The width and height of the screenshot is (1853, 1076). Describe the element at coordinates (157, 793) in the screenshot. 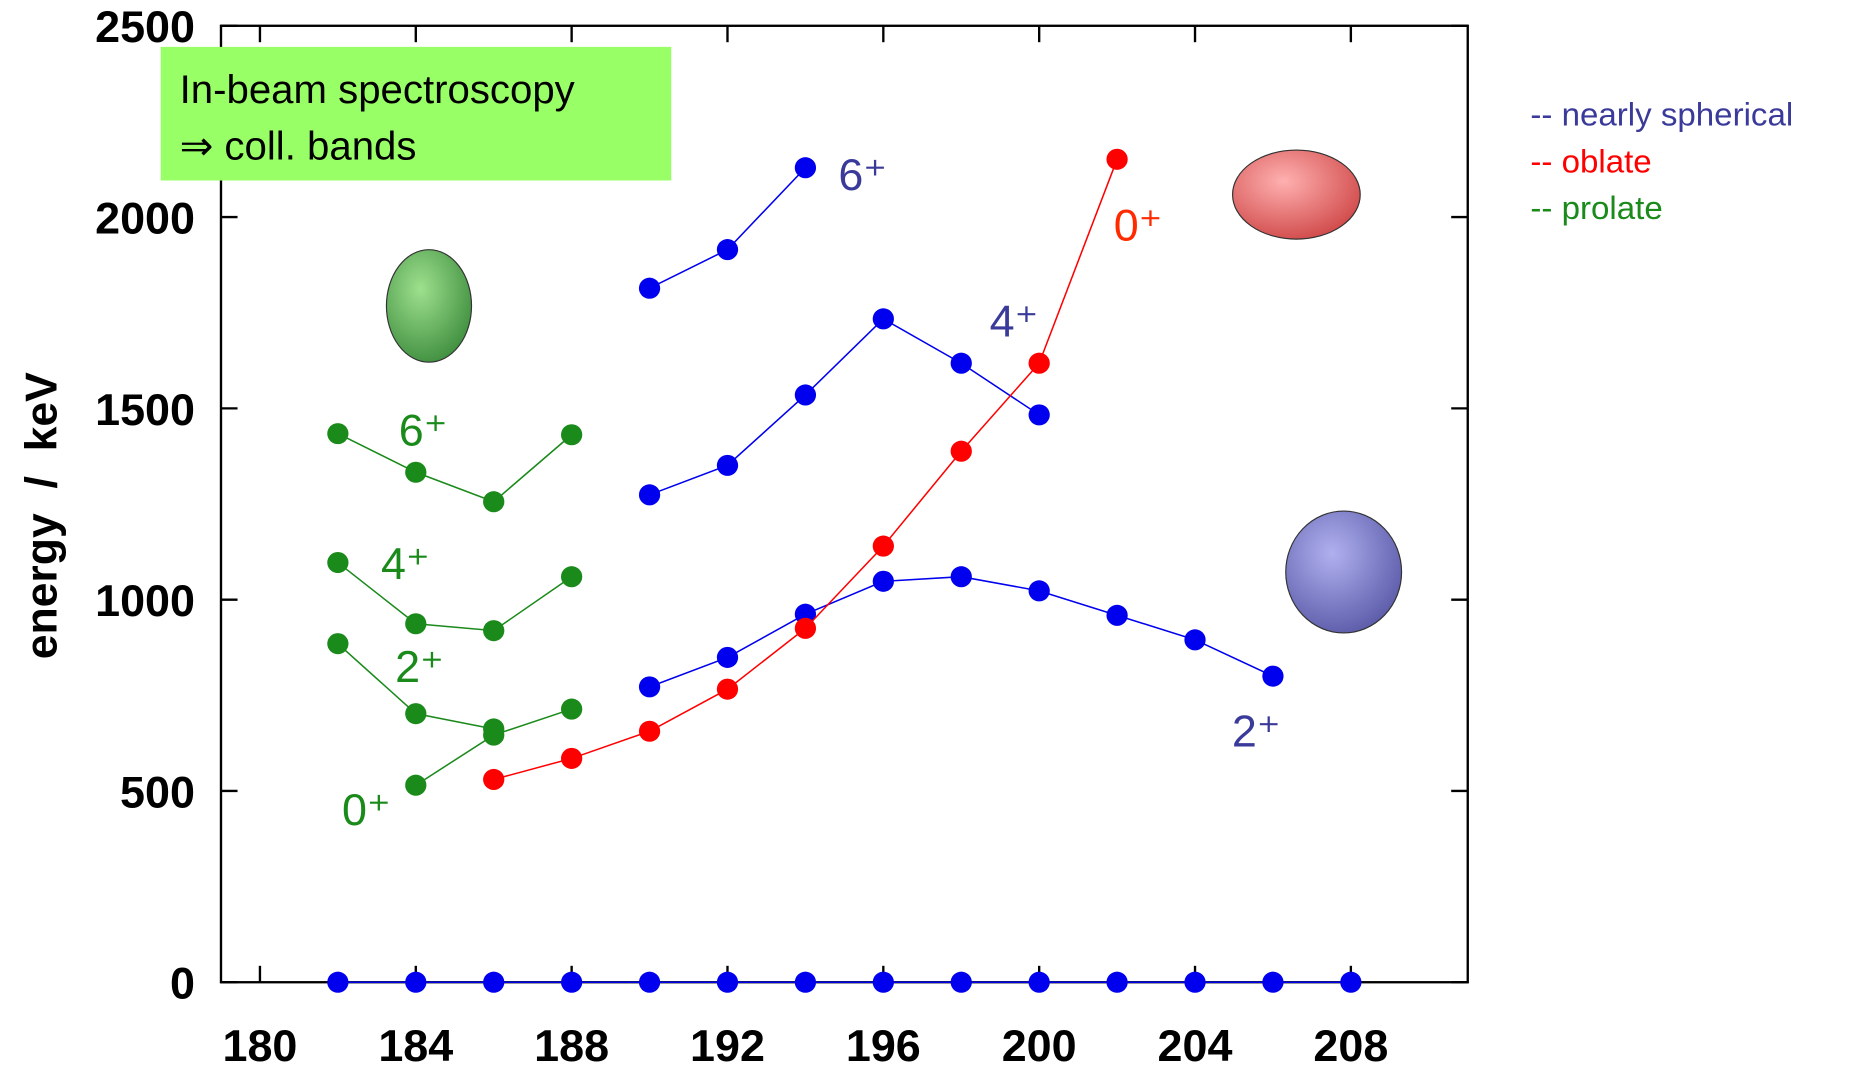

I see `y-tick-label: 500` at that location.